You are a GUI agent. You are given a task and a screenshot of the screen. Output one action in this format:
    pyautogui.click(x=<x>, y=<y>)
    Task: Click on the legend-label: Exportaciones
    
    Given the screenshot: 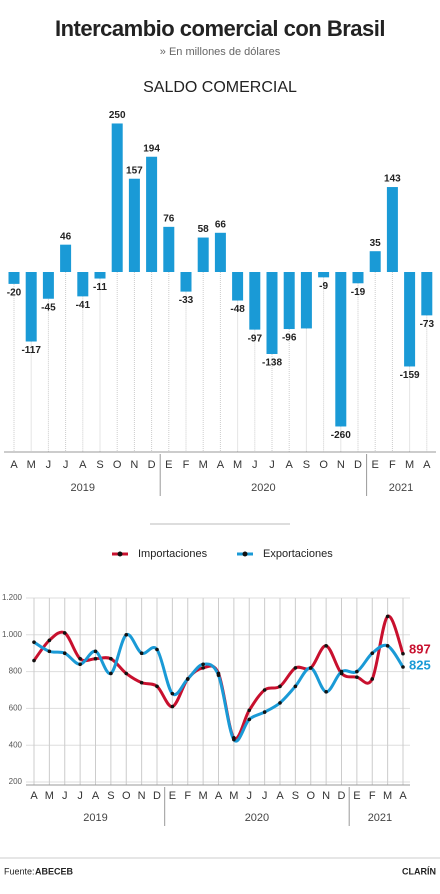 What is the action you would take?
    pyautogui.click(x=298, y=554)
    